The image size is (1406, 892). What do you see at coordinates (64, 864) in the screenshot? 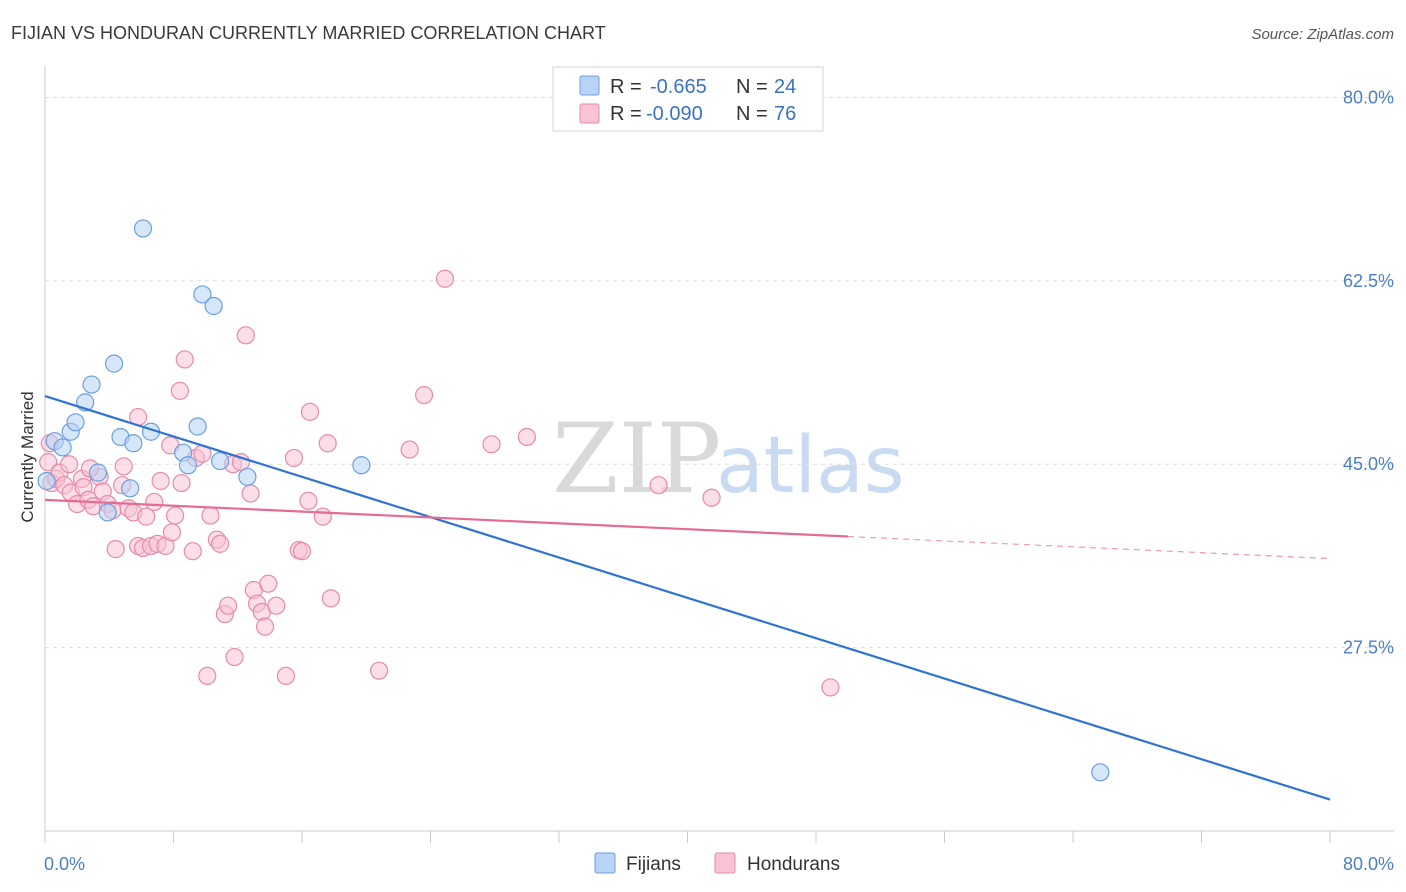
I see `x-tick-label-min: 0.0%` at bounding box center [64, 864].